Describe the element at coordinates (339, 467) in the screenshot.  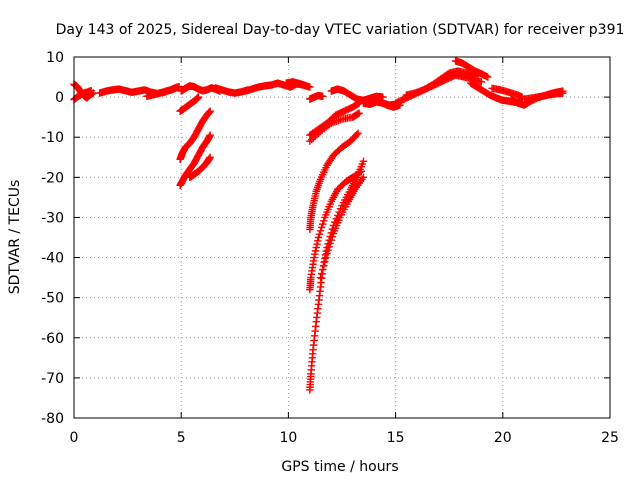
I see `x-axis-label: GPS time / hours` at that location.